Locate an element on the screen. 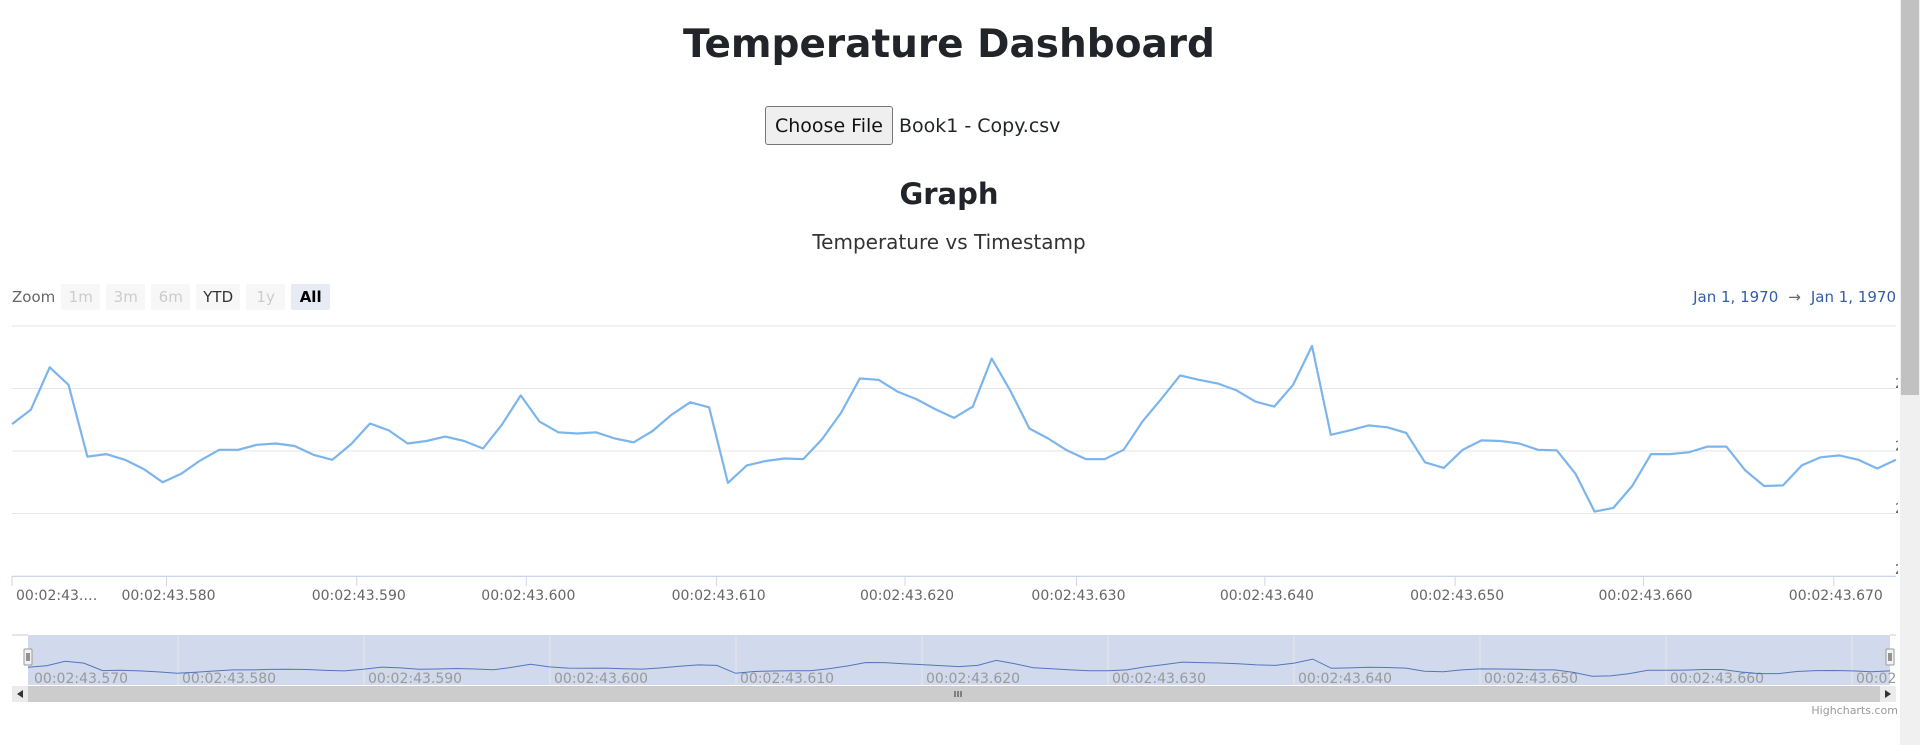 This screenshot has height=745, width=1920. navigator-handle-right is located at coordinates (1890, 657).